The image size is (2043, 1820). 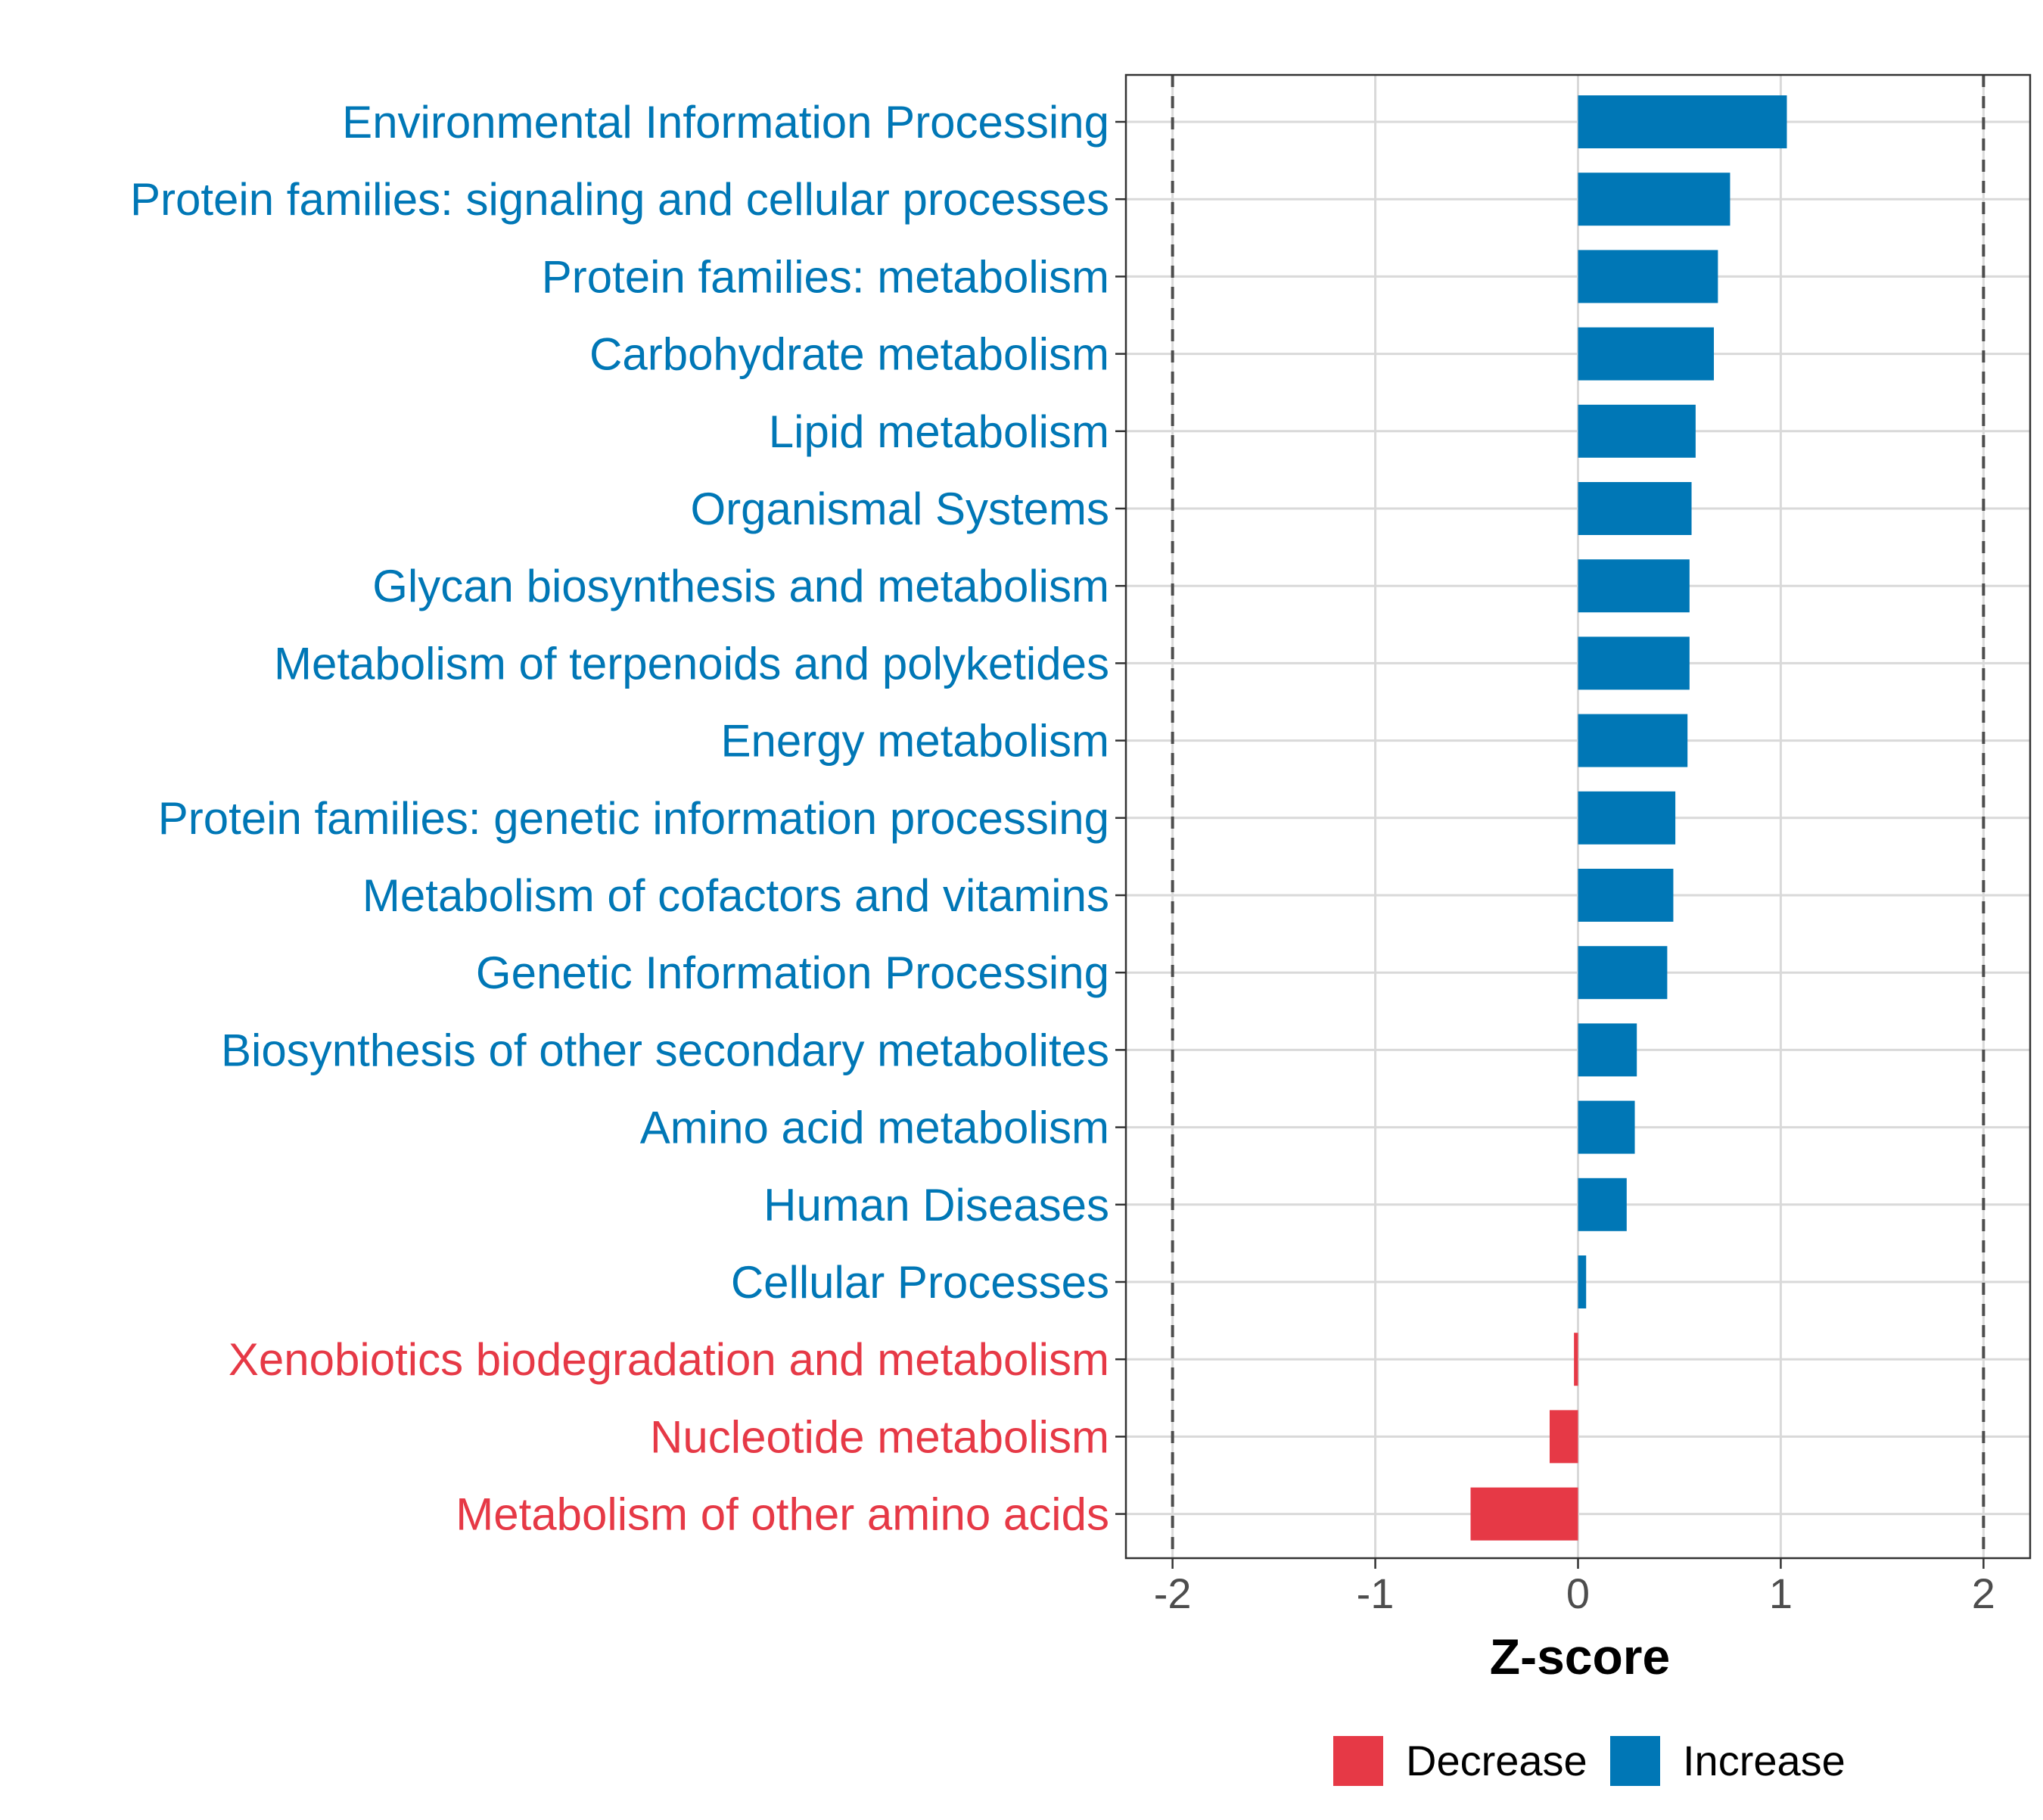 What do you see at coordinates (939, 431) in the screenshot?
I see `category-label: Lipid metabolism` at bounding box center [939, 431].